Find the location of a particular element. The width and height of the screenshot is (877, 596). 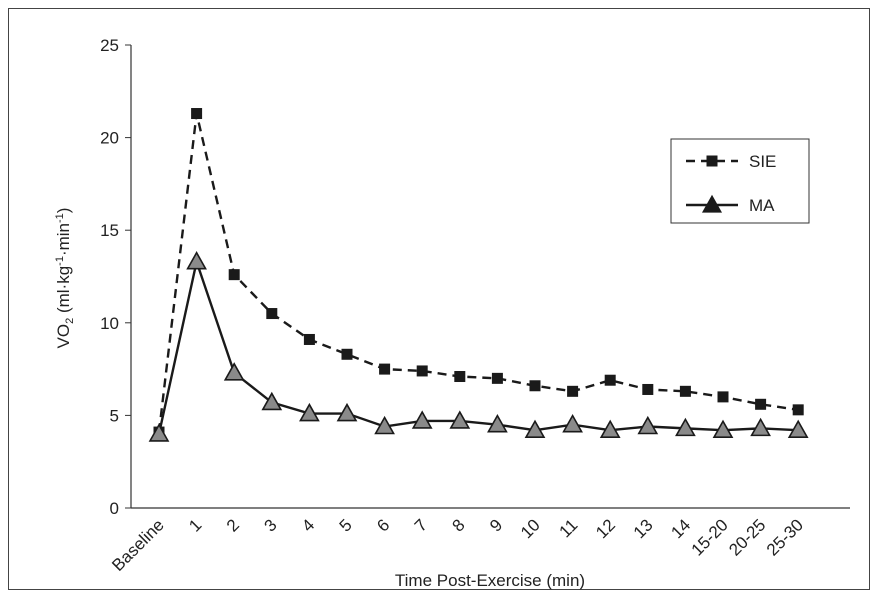

x-tick-label: 25-30 is located at coordinates (785, 537).